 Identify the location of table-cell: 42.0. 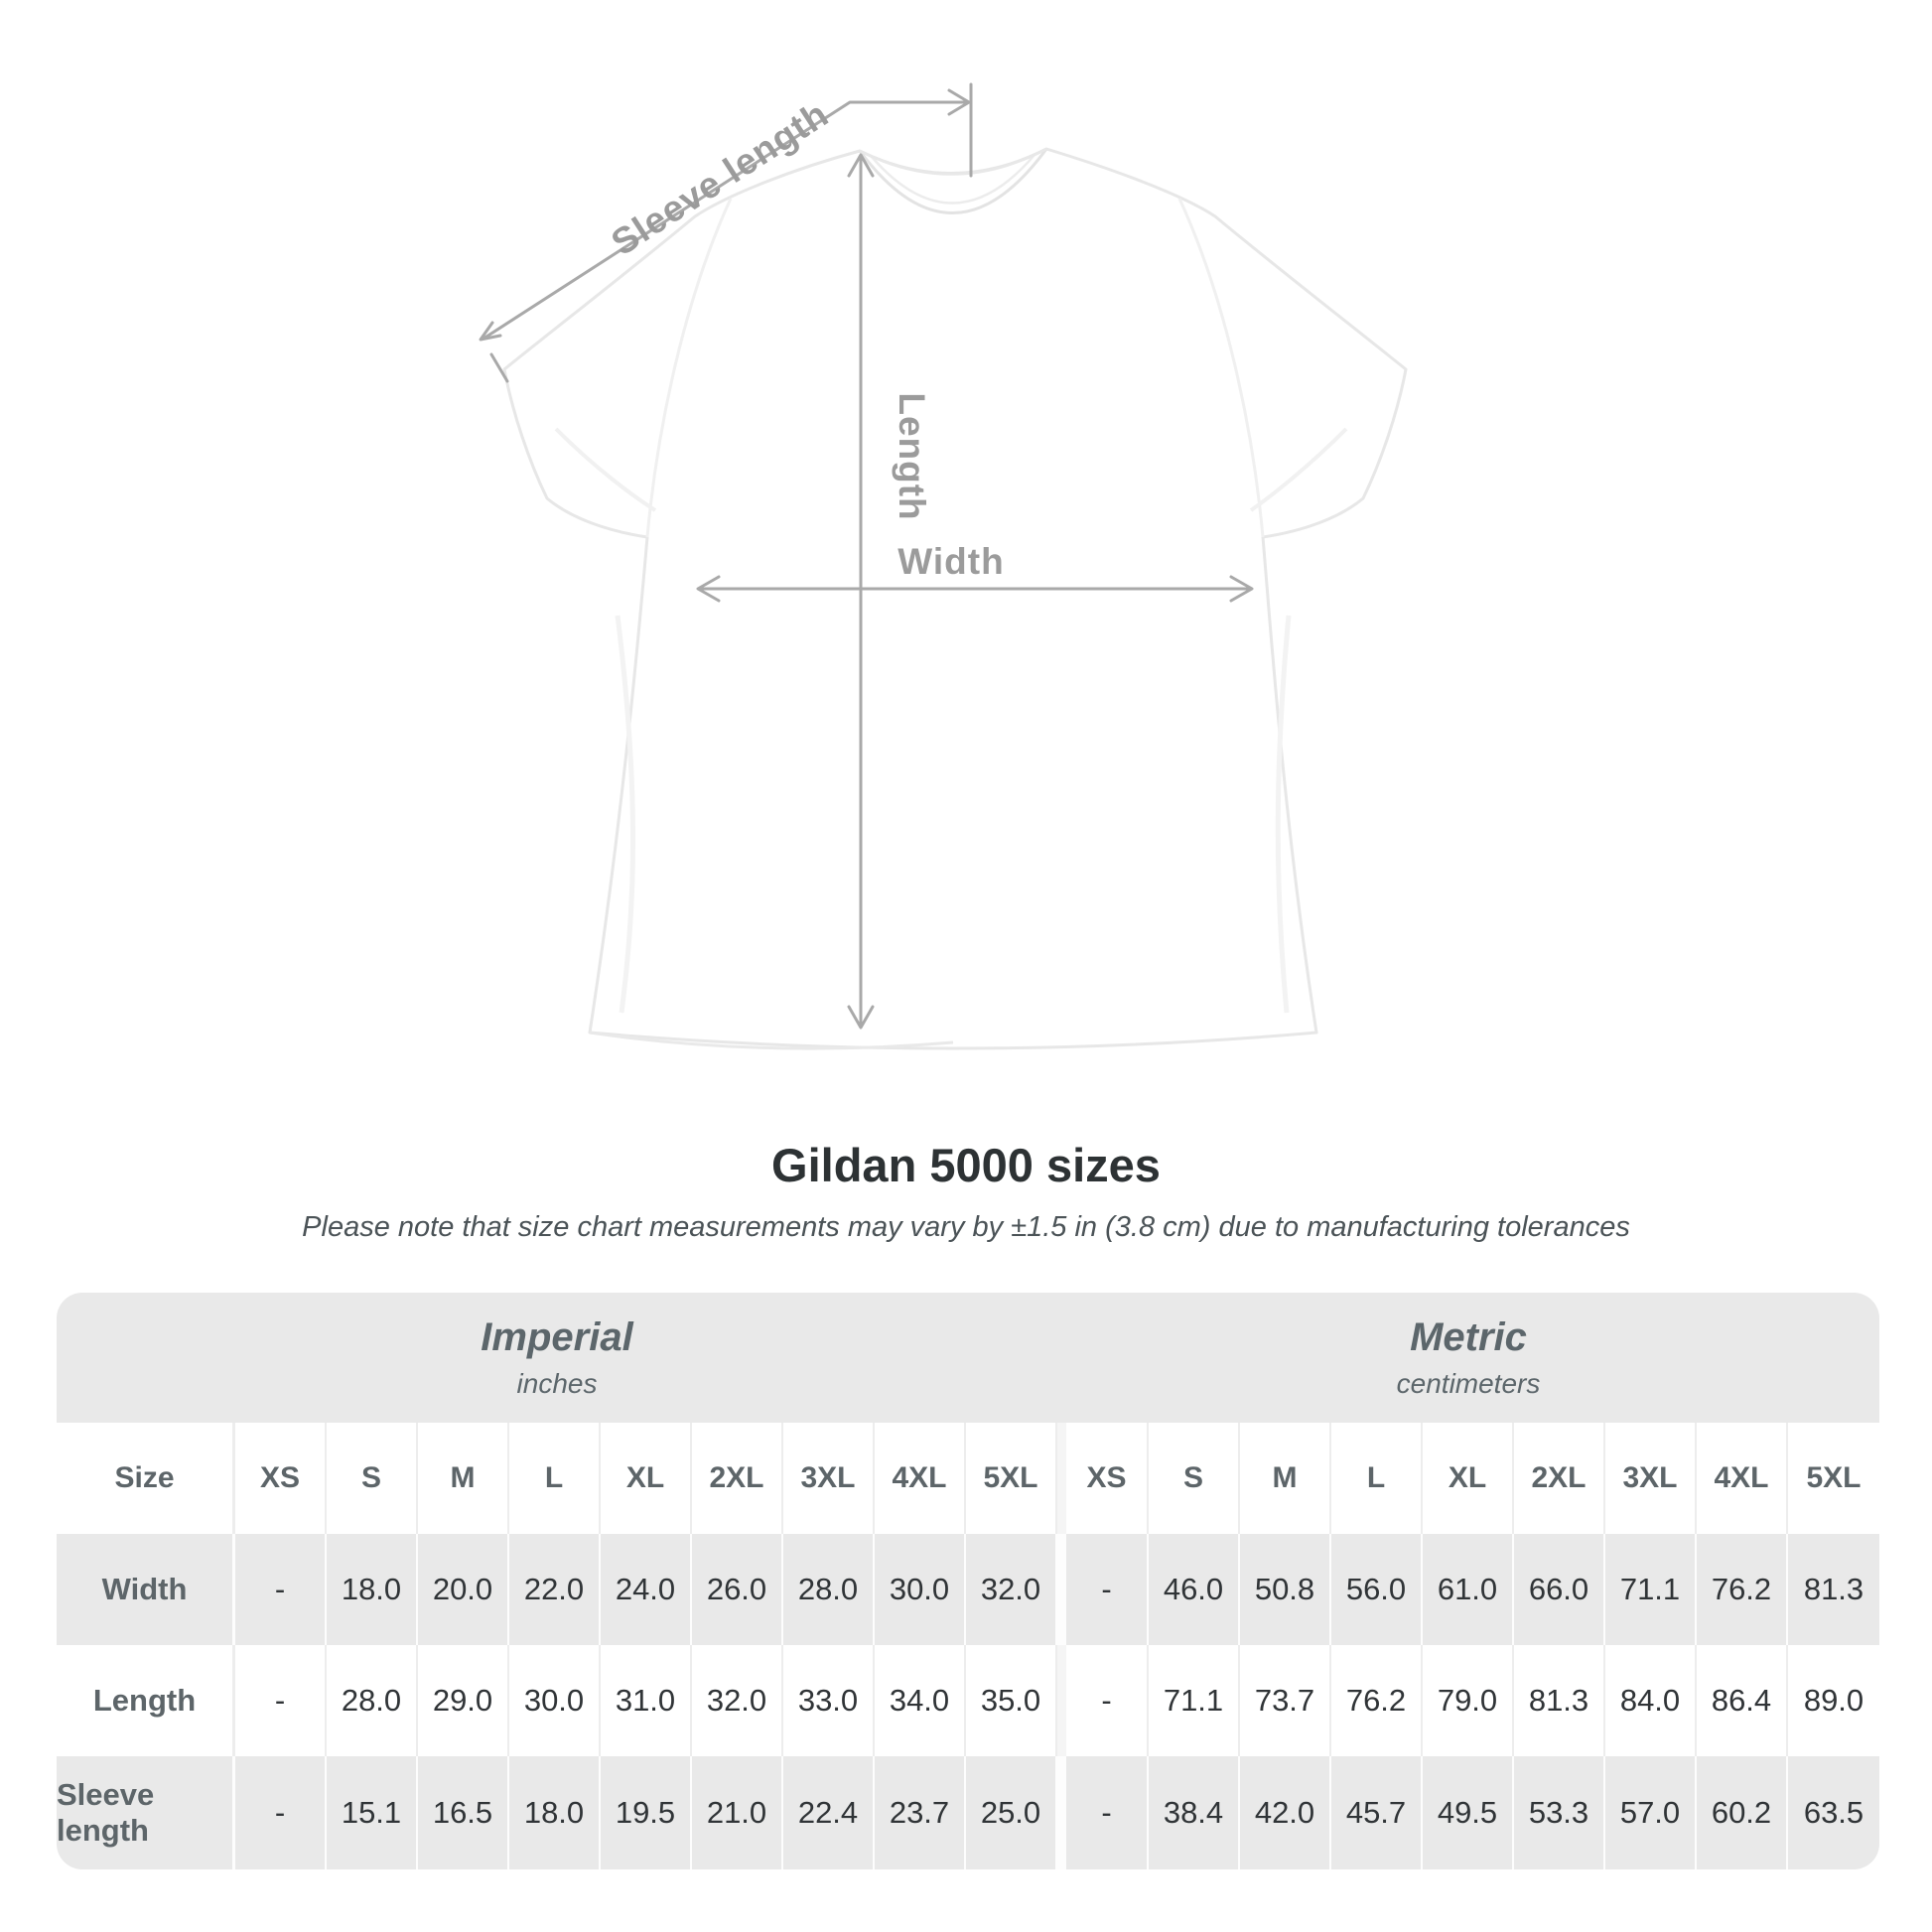
(1286, 1812).